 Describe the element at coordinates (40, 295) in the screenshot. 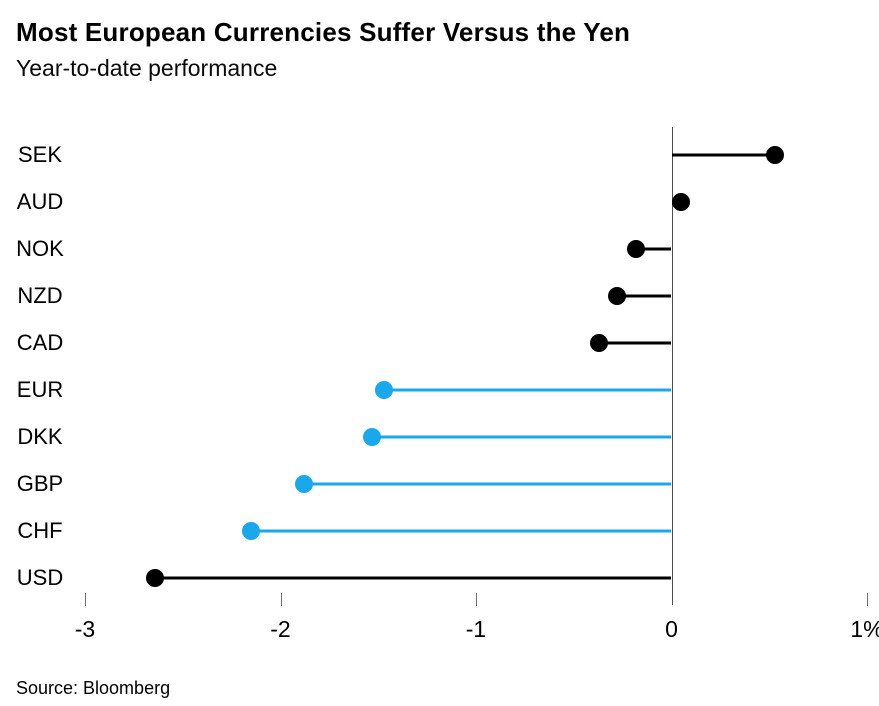

I see `category-label: NZD` at that location.